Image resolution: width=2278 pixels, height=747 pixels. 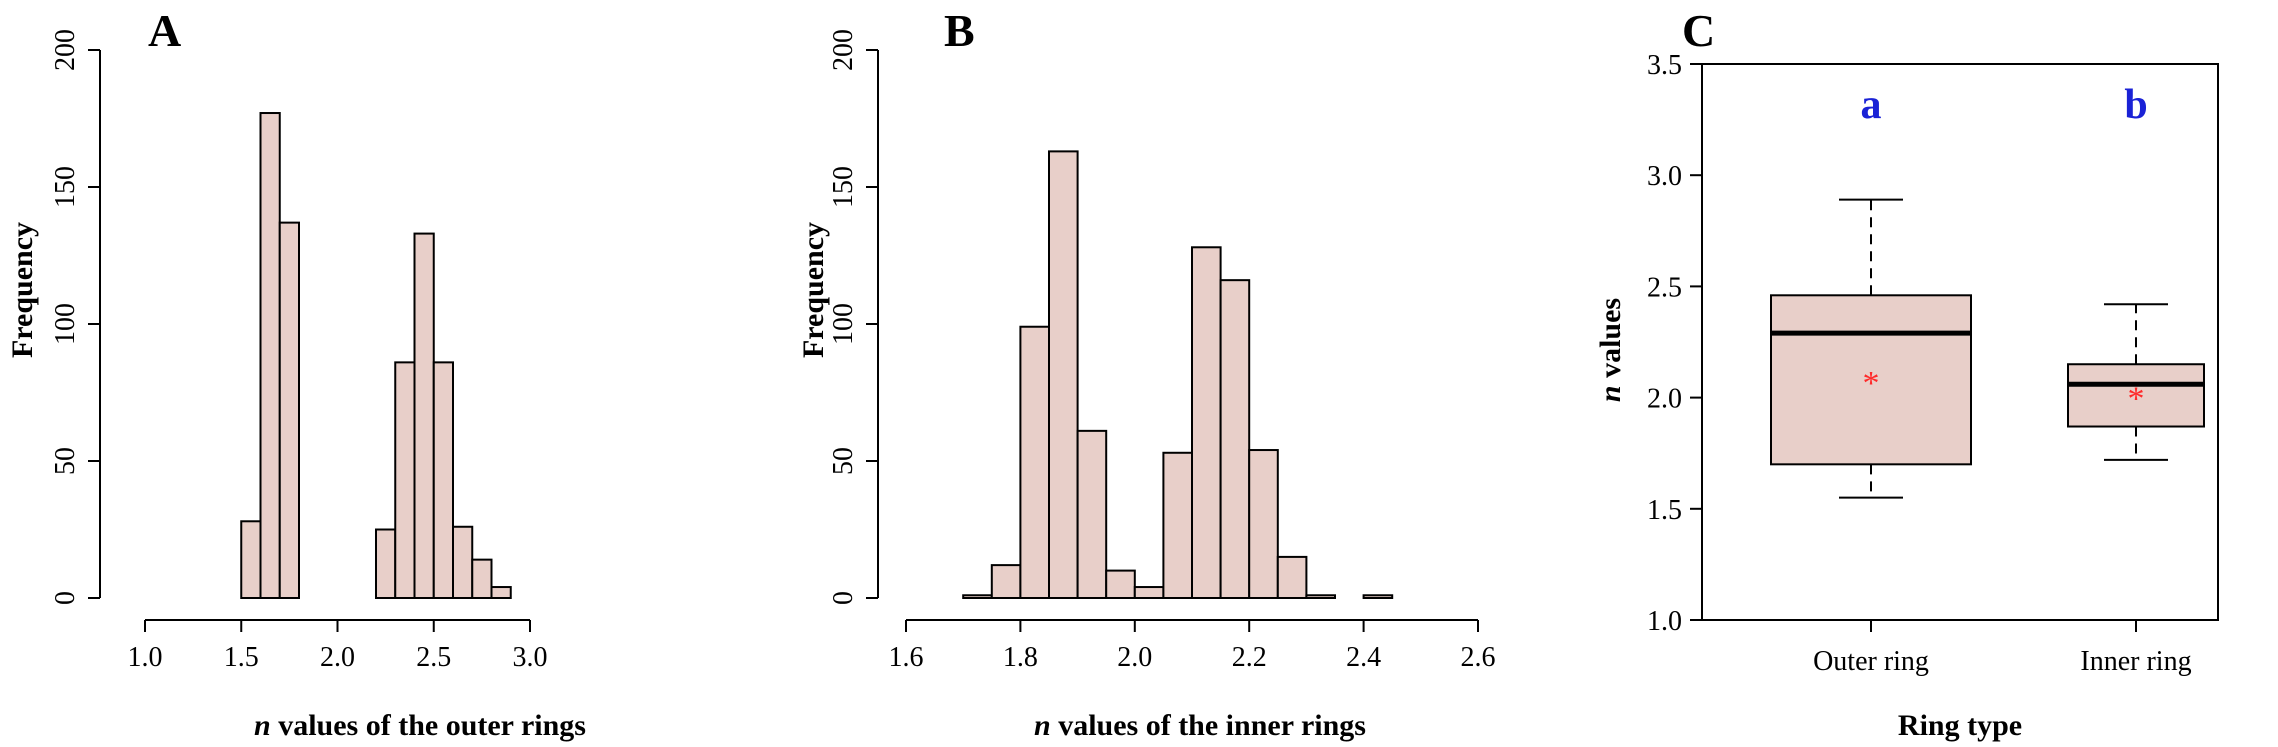 I want to click on panel-b-y-tick-label: 100, so click(x=843, y=324).